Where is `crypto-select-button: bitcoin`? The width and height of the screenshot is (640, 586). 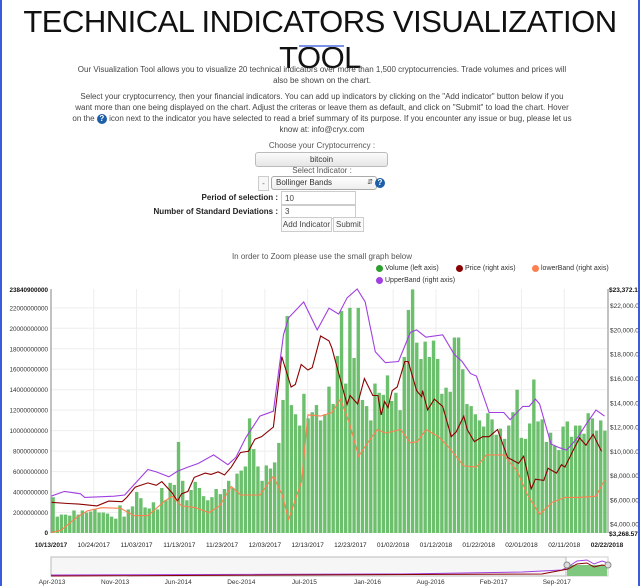
crypto-select-button: bitcoin is located at coordinates (321, 159).